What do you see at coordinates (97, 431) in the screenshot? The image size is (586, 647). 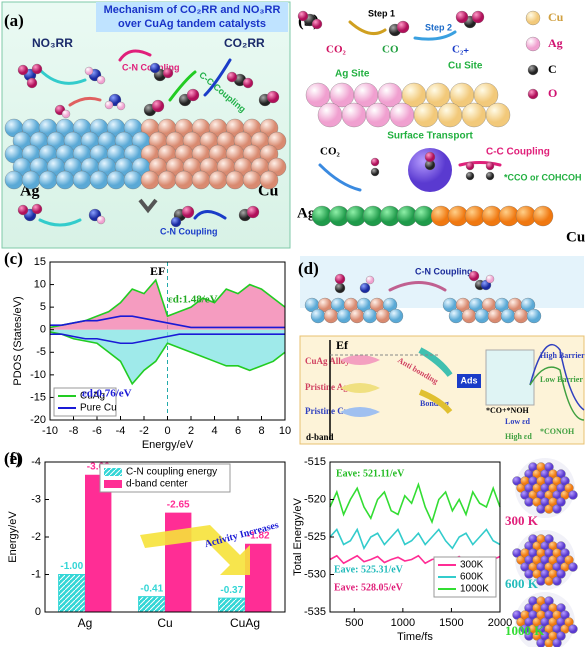 I see `x-tick-label: -6` at bounding box center [97, 431].